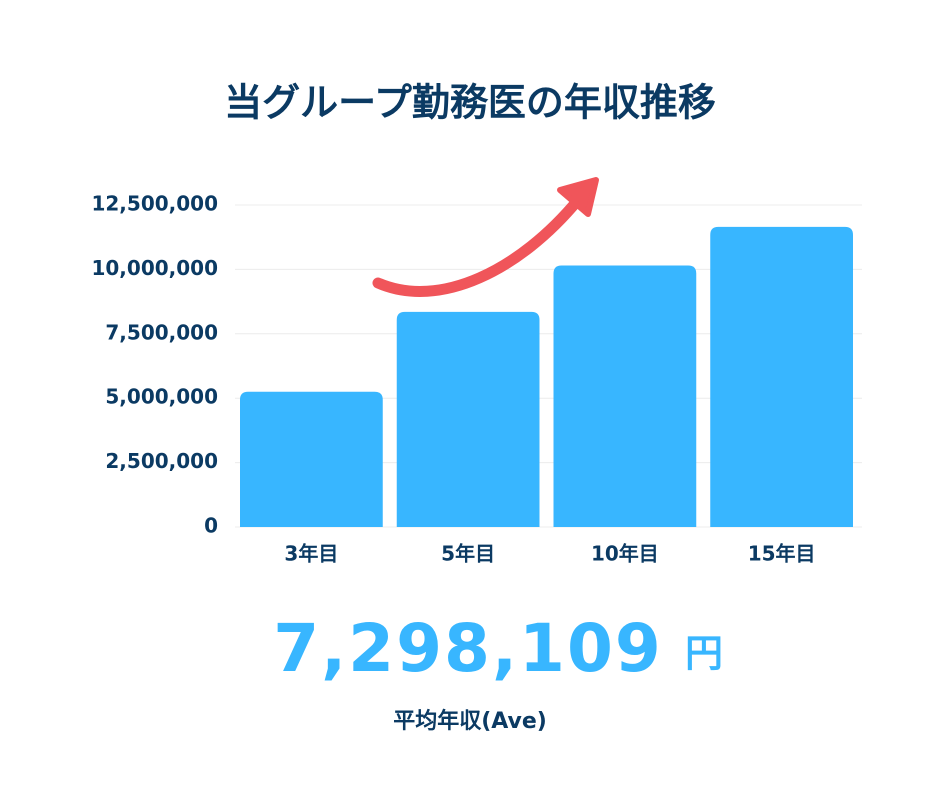 The width and height of the screenshot is (940, 788). Describe the element at coordinates (154, 268) in the screenshot. I see `y-tick-label: 10,000,000` at that location.